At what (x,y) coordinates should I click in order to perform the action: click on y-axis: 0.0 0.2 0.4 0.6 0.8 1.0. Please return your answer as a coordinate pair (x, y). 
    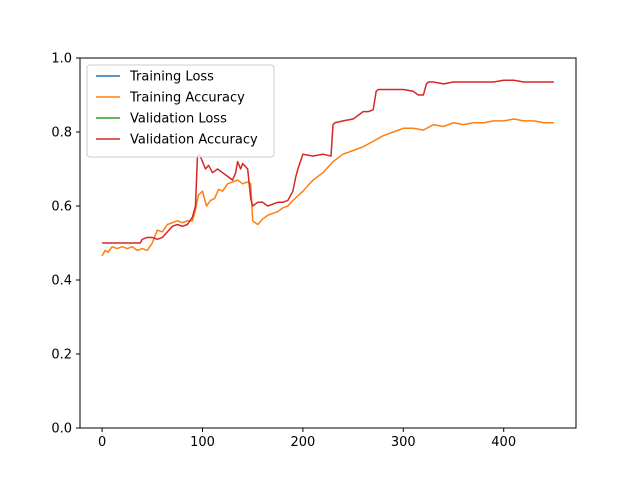
    Looking at the image, I should click on (65, 244).